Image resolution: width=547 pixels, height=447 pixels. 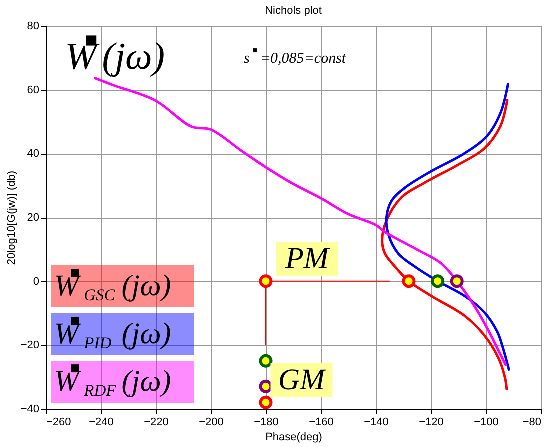 I want to click on y-tick-label: 20, so click(x=33, y=218).